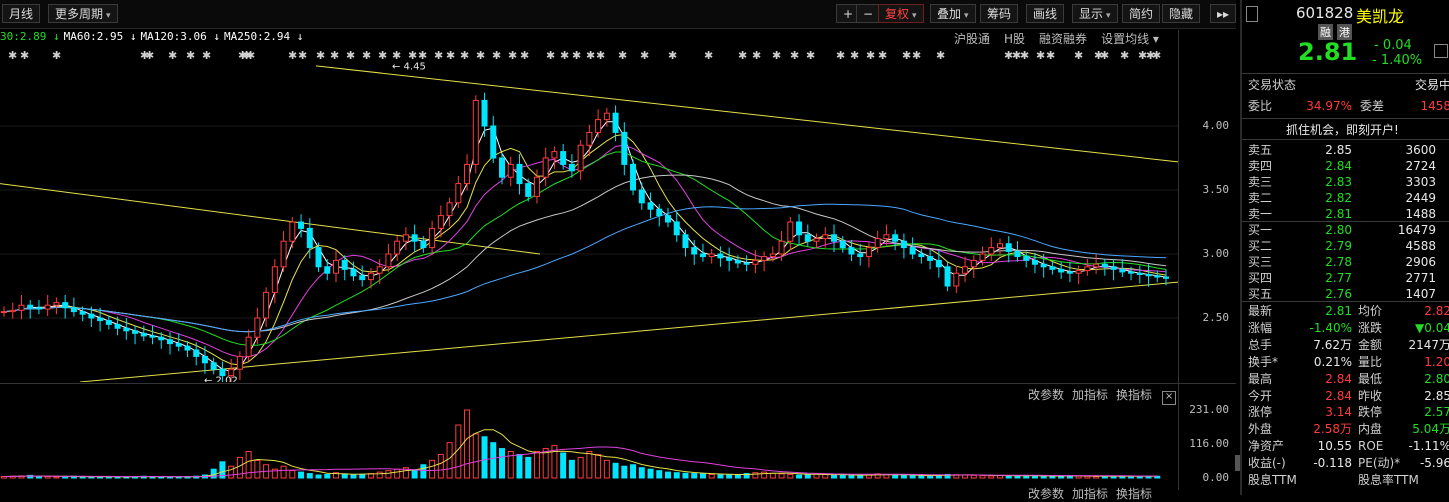 This screenshot has width=1449, height=502. I want to click on volume-link-bottom-2: 换指标, so click(1134, 494).